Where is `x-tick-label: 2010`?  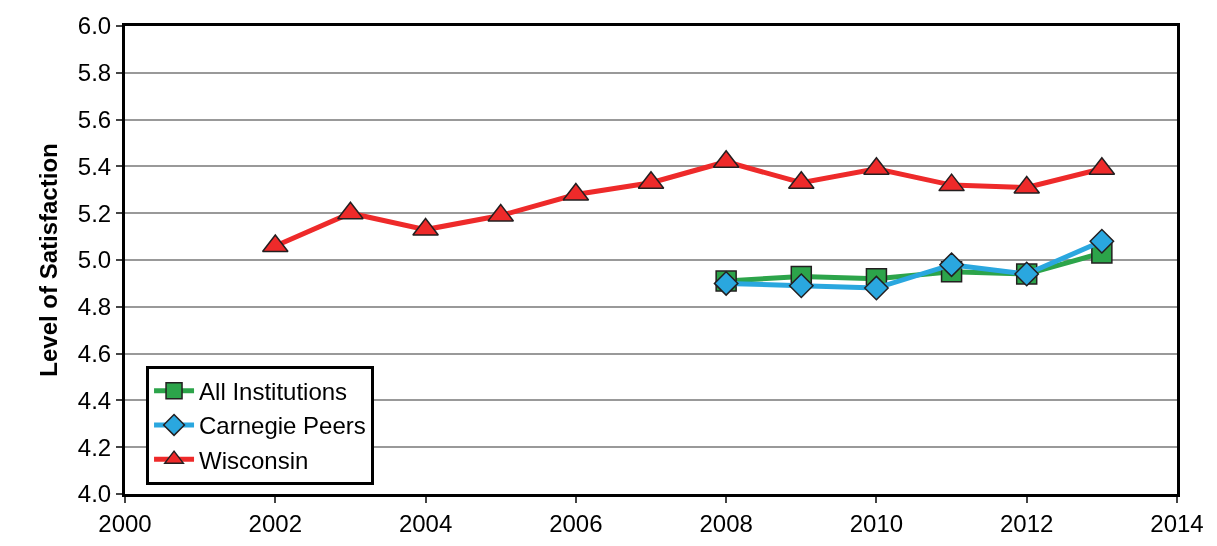 x-tick-label: 2010 is located at coordinates (876, 523).